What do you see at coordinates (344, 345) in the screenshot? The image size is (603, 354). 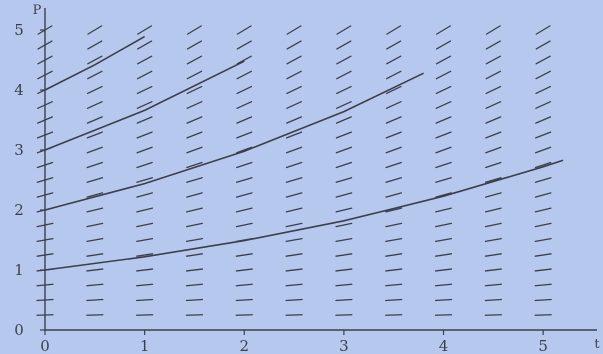 I see `x-tick-label: 3` at bounding box center [344, 345].